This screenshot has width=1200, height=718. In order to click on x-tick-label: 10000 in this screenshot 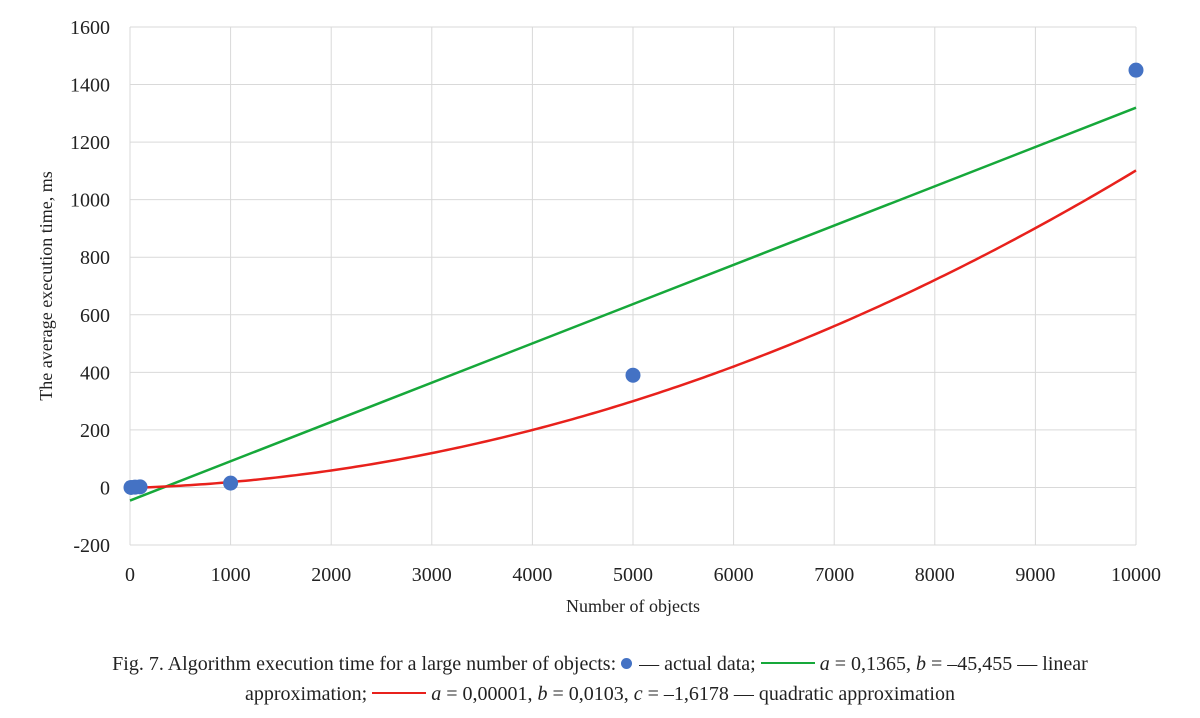, I will do `click(1136, 575)`.